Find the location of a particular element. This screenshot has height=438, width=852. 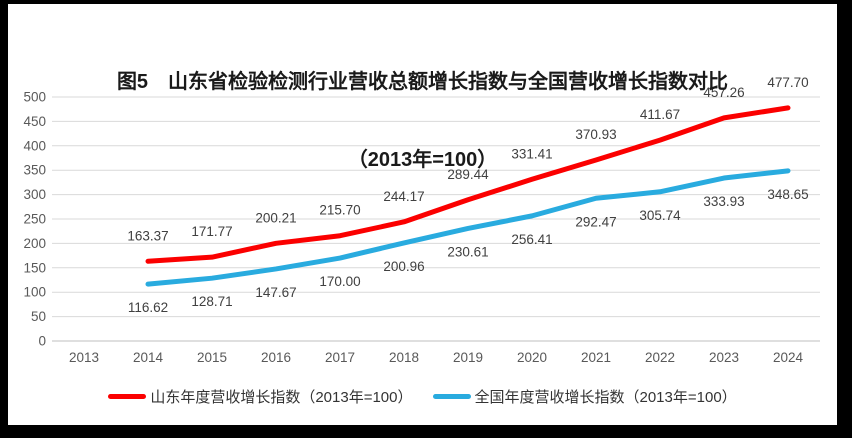

legend-item-national: 全国年度营收增长指数（2013年=100） is located at coordinates (584, 396).